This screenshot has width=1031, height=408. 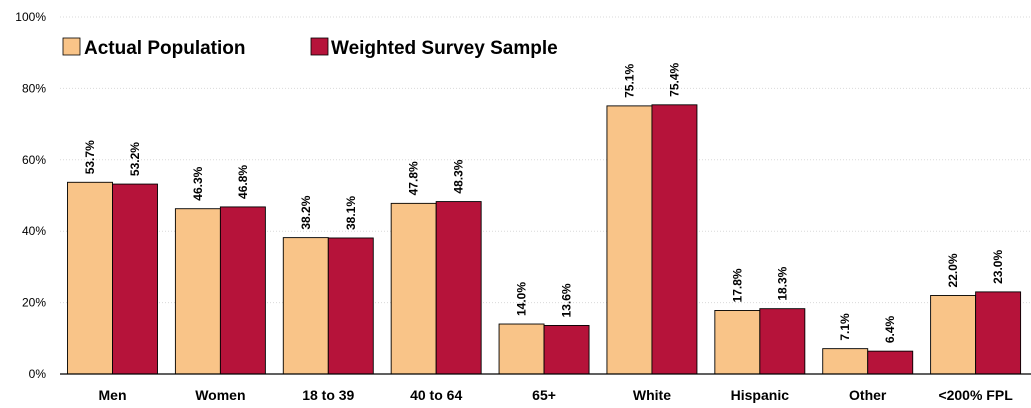 What do you see at coordinates (306, 212) in the screenshot?
I see `data-label: 38.2%` at bounding box center [306, 212].